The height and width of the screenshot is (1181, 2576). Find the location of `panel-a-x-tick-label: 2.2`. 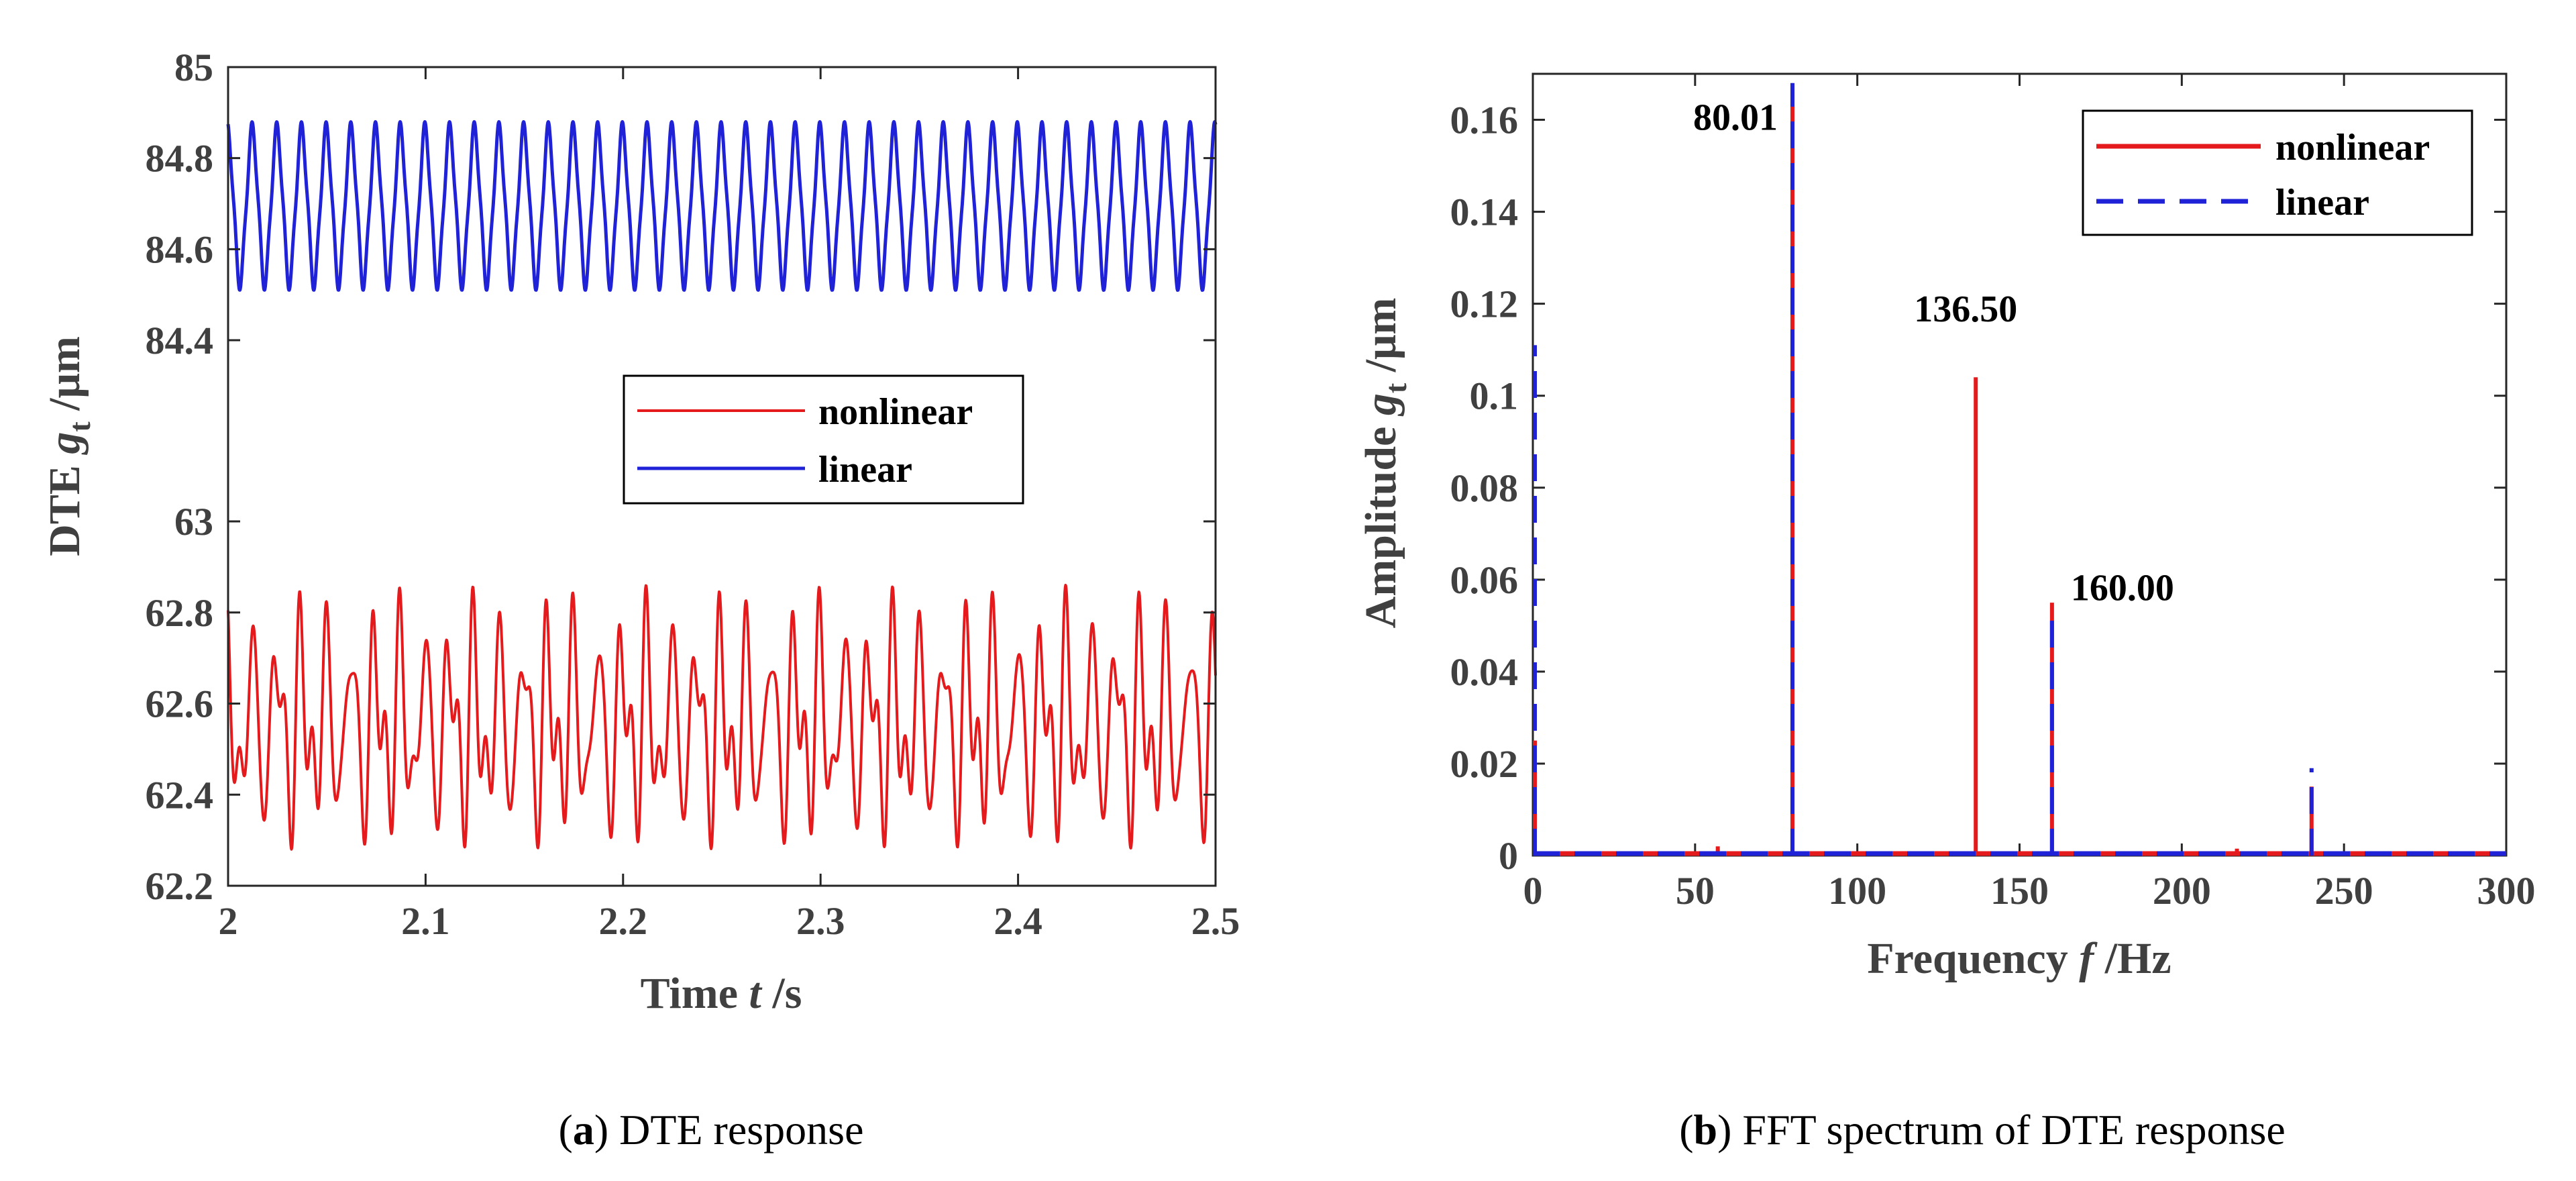

panel-a-x-tick-label: 2.2 is located at coordinates (623, 921).